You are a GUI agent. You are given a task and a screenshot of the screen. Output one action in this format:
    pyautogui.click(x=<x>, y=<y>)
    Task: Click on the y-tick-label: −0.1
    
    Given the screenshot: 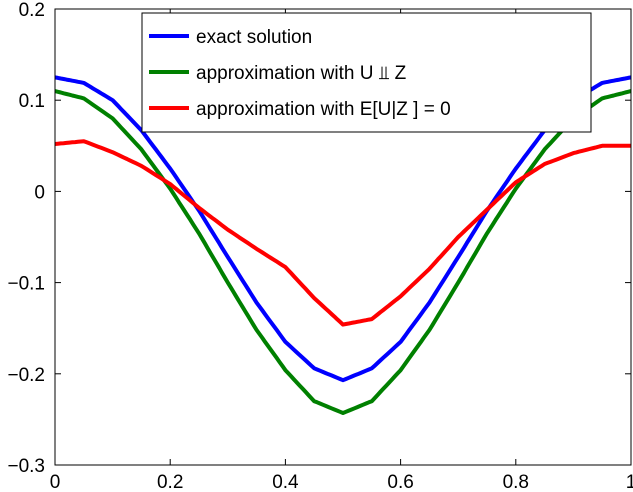 What is the action you would take?
    pyautogui.click(x=26, y=284)
    